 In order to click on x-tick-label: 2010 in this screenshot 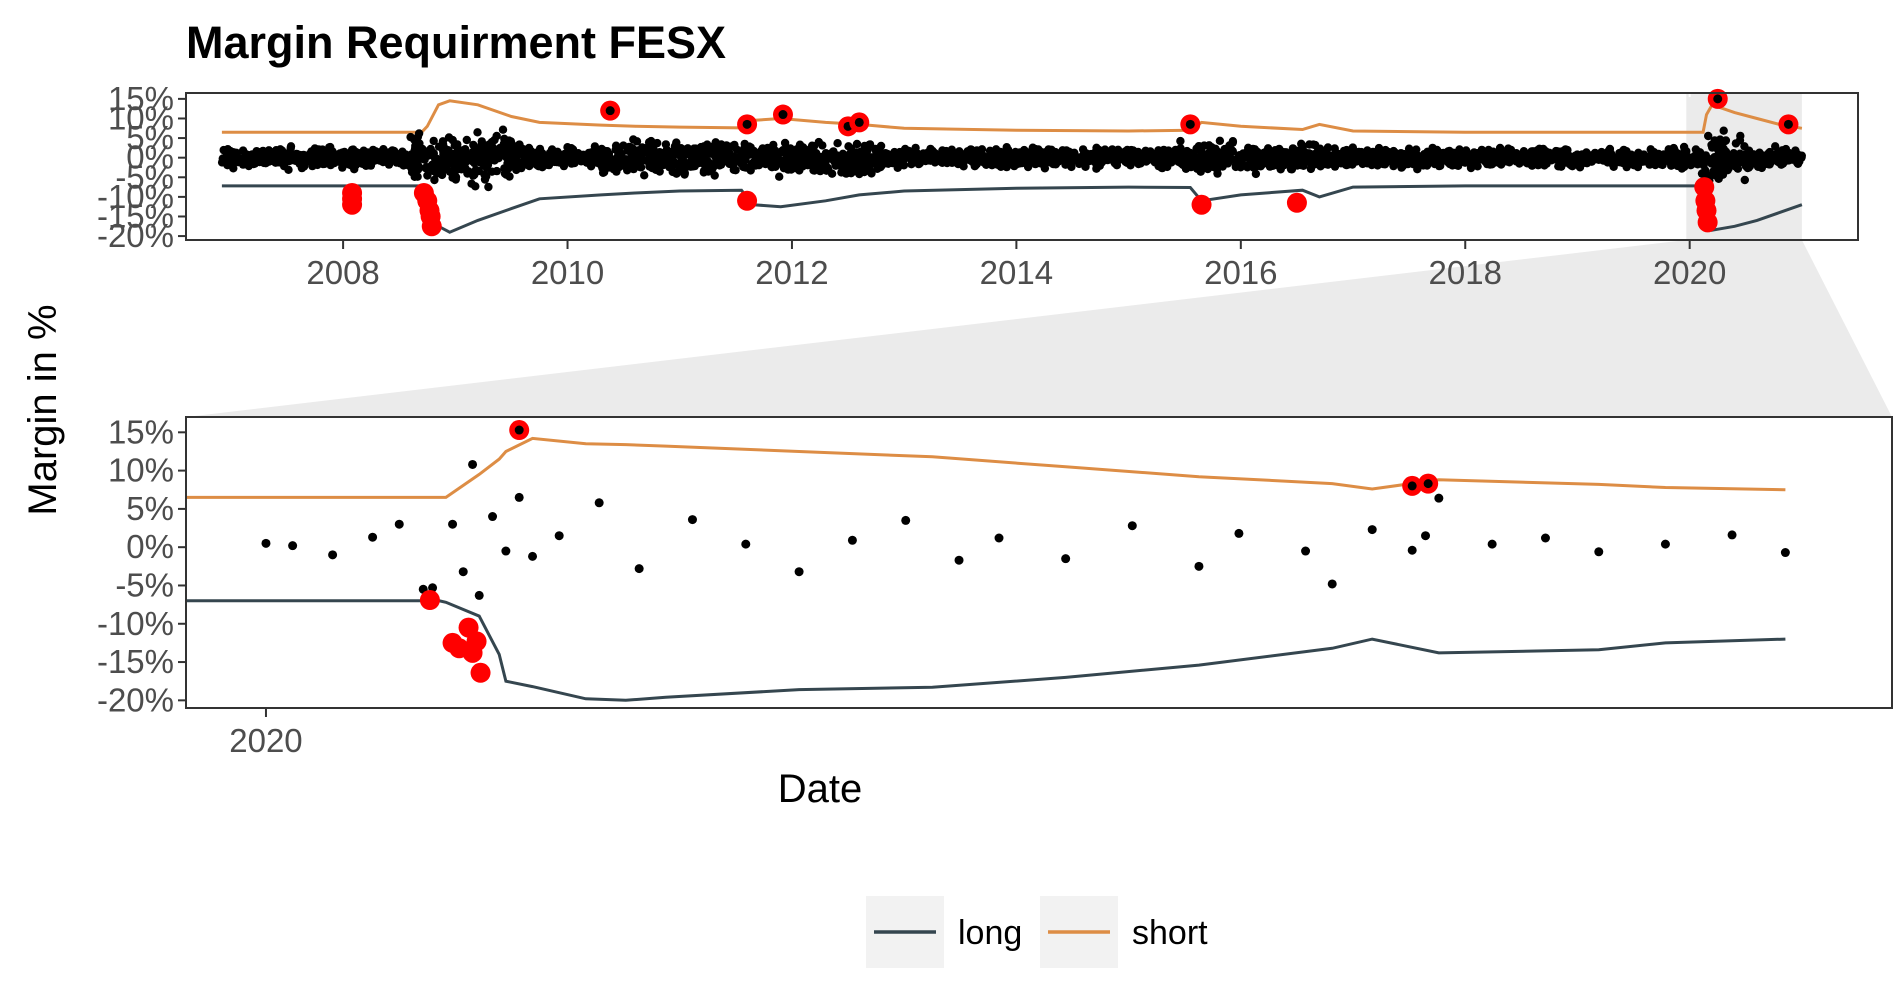, I will do `click(567, 272)`.